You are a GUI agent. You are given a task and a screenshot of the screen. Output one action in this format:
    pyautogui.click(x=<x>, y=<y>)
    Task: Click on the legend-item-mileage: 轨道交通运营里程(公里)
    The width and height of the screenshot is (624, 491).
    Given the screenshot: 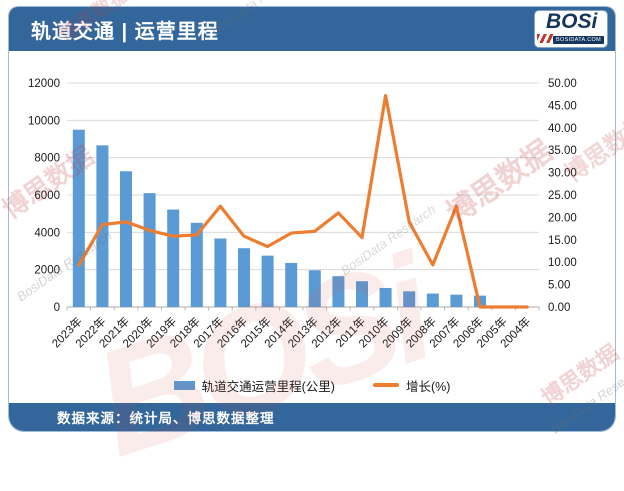 What is the action you would take?
    pyautogui.click(x=254, y=385)
    